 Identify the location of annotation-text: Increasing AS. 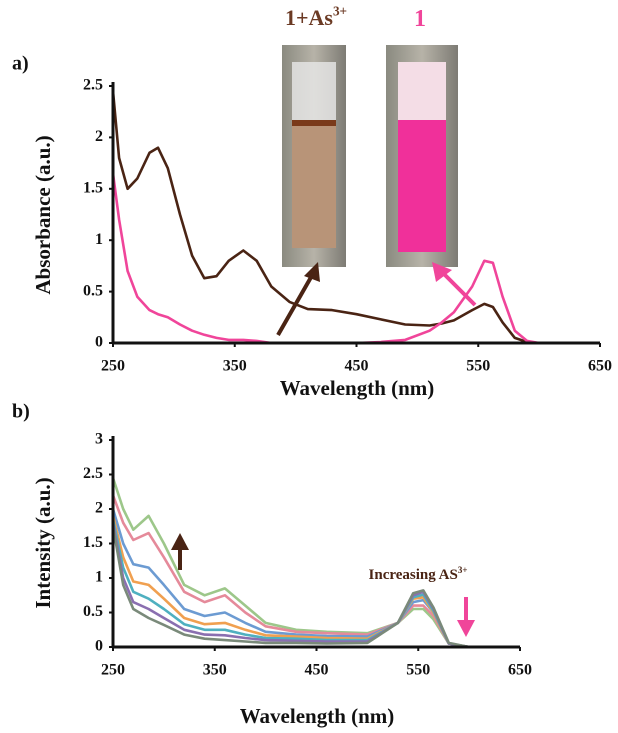
(413, 575).